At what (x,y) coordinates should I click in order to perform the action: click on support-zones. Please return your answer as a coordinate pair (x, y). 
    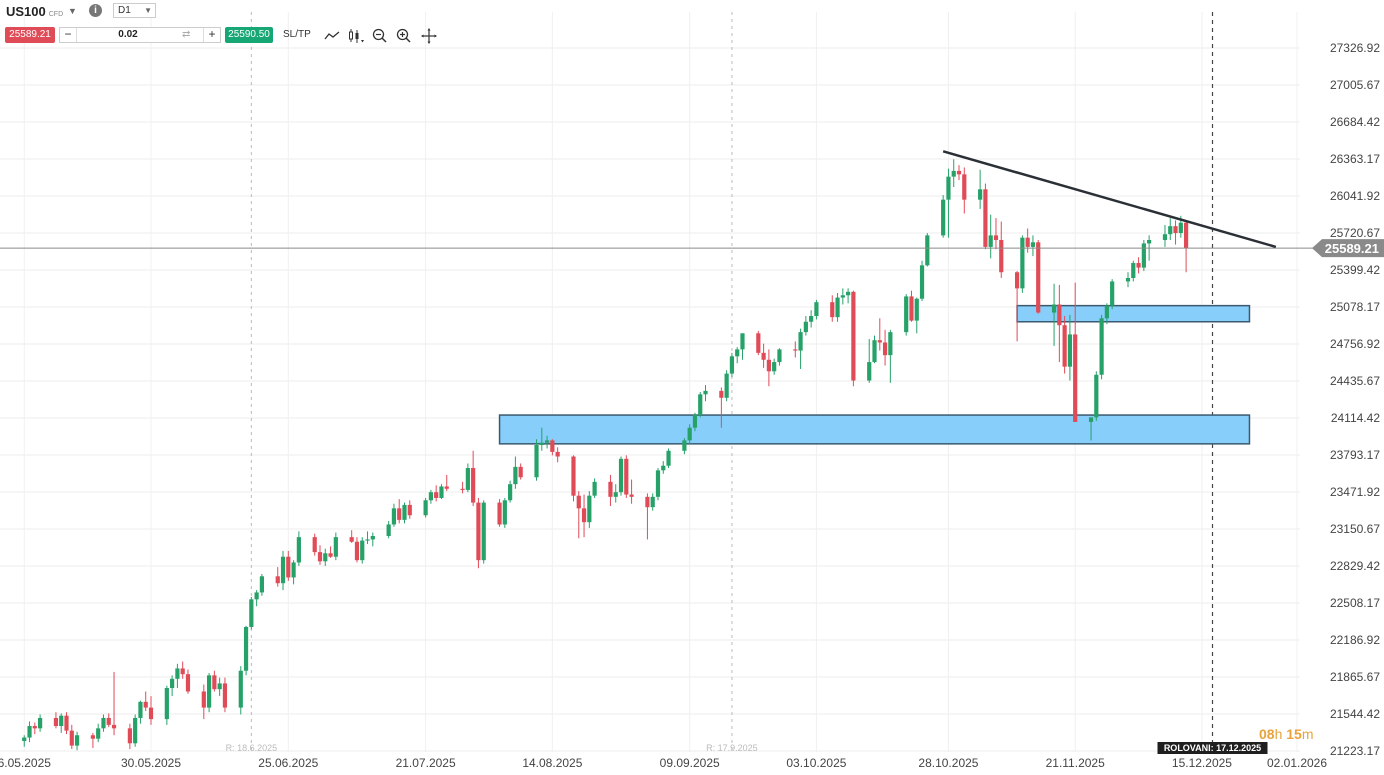
    Looking at the image, I should click on (874, 374).